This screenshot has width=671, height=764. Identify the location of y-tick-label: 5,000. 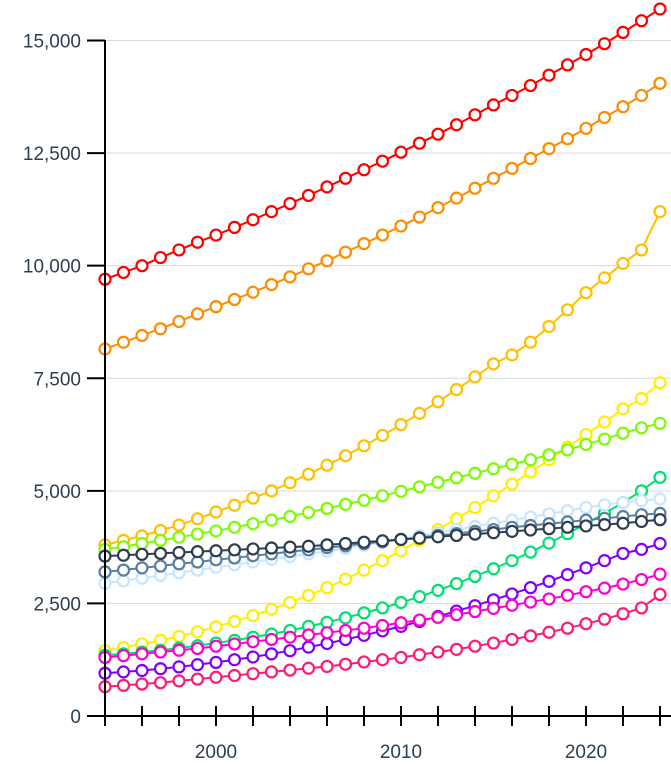
(57, 492).